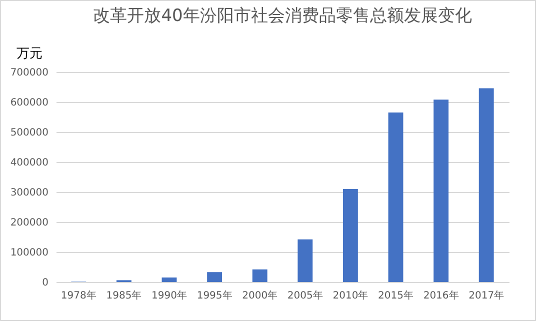 This screenshot has height=323, width=538. Describe the element at coordinates (260, 296) in the screenshot. I see `x-tick-label: 2000年` at that location.